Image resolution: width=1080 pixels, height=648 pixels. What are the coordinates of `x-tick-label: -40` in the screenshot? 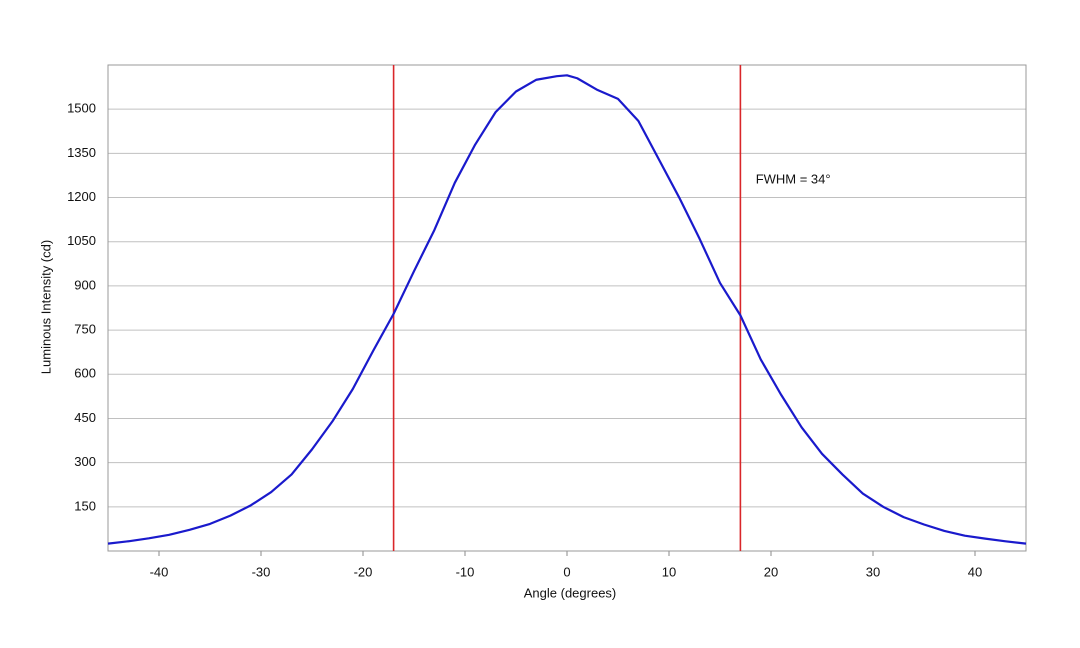 It's located at (159, 571).